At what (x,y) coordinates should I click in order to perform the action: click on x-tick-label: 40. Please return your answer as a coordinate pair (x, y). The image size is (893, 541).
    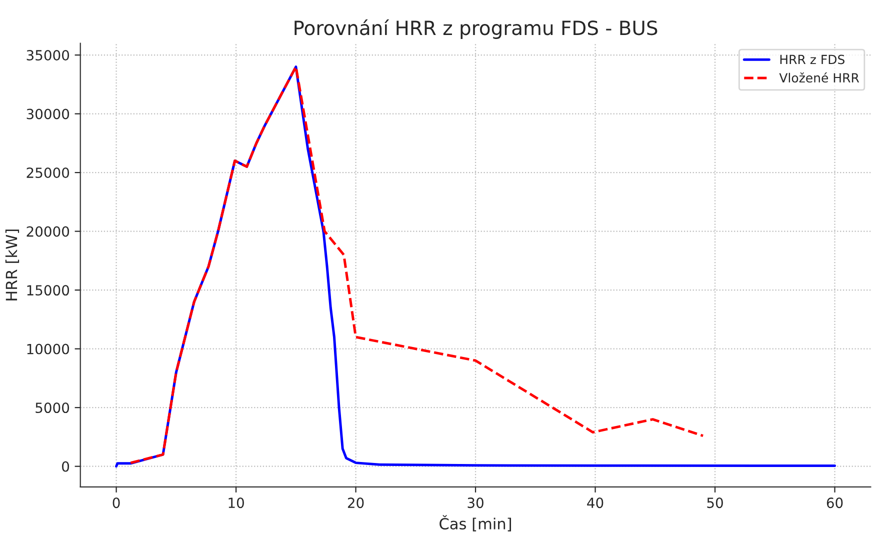
    Looking at the image, I should click on (595, 503).